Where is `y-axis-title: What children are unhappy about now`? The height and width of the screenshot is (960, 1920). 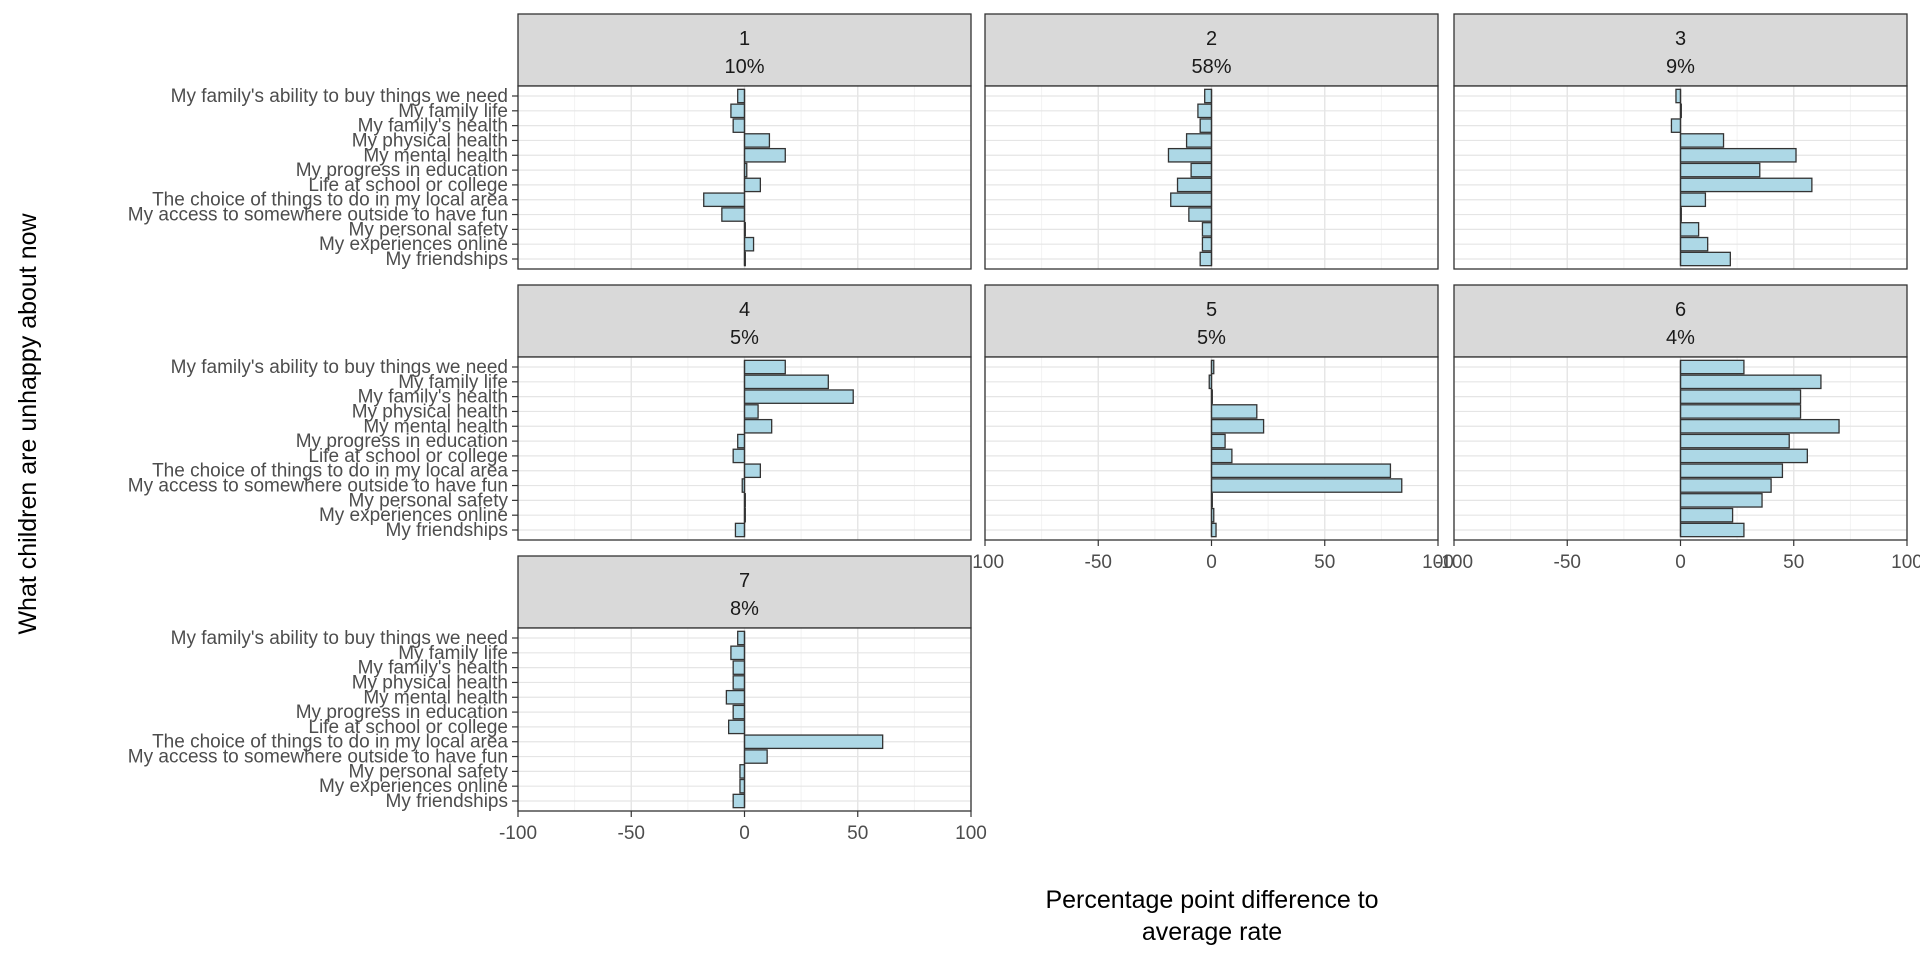 y-axis-title: What children are unhappy about now is located at coordinates (28, 424).